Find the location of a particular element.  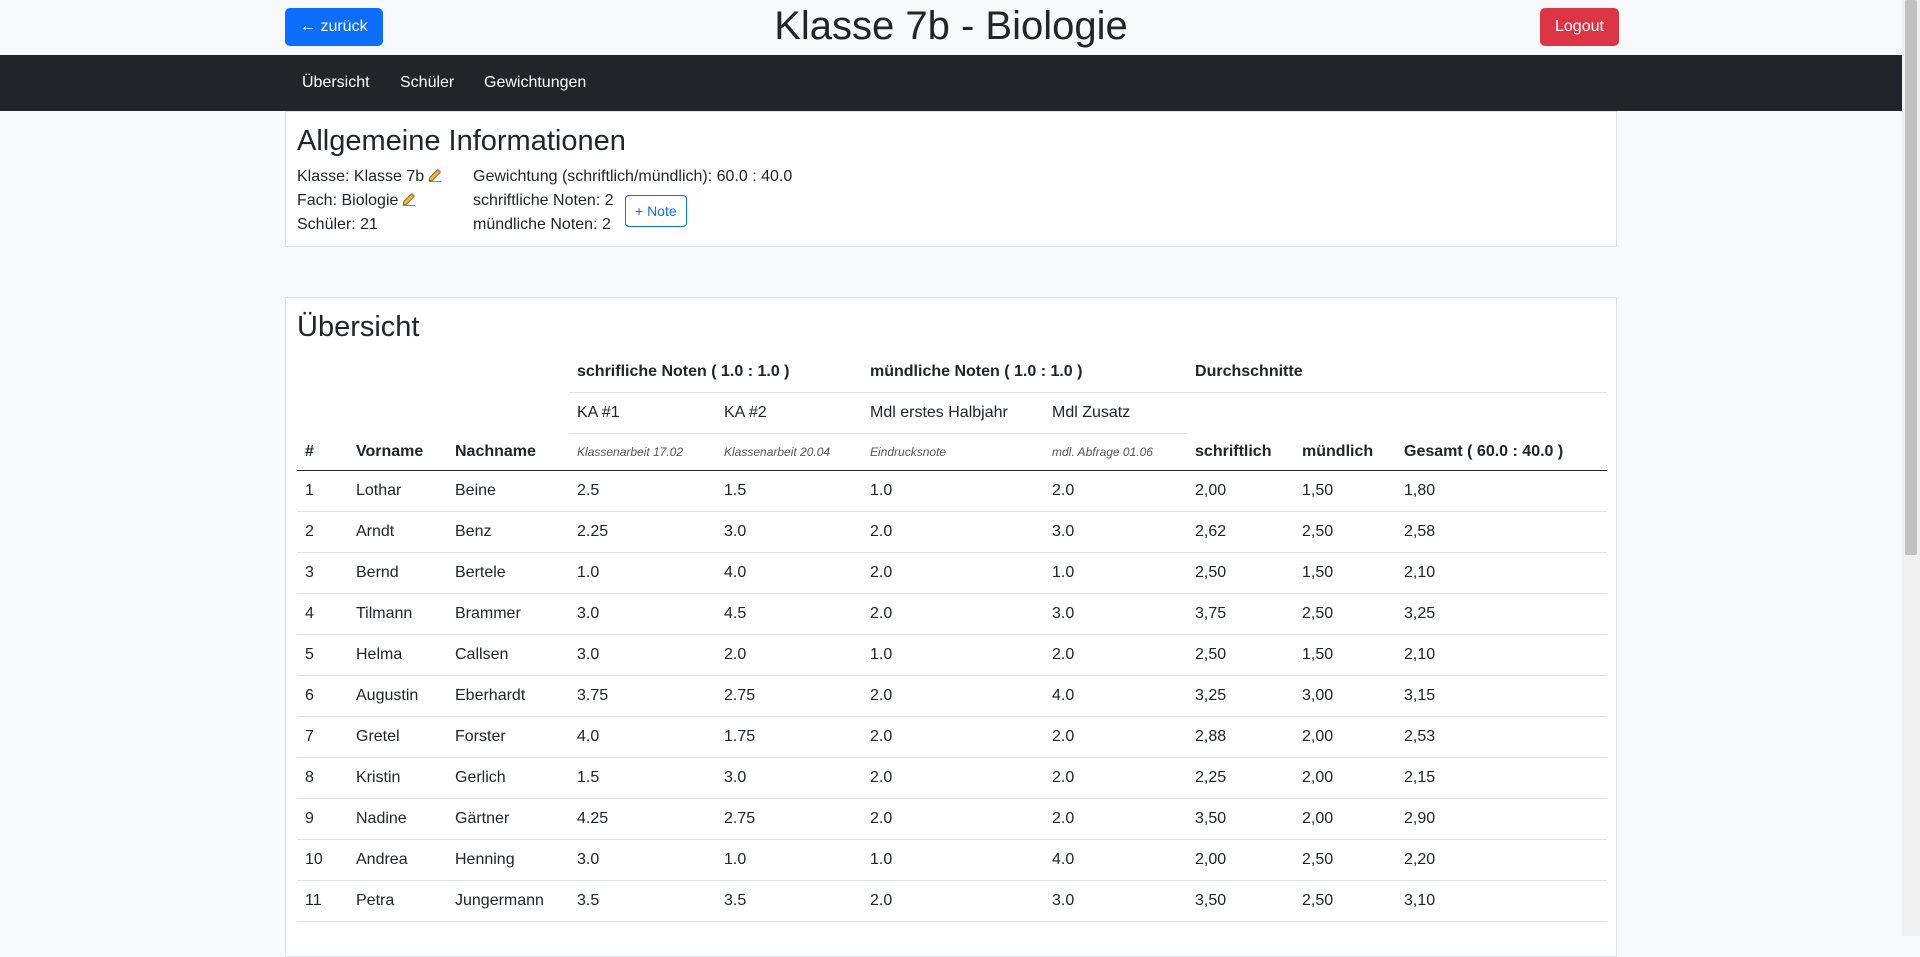

exam-description: mdl. Abfrage 01.06 is located at coordinates (1102, 452).